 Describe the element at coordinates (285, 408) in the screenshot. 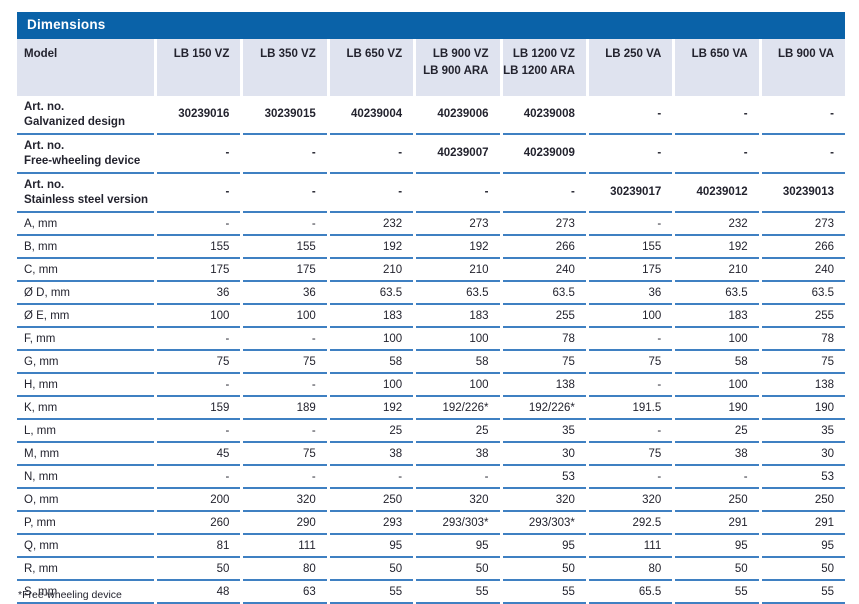

I see `cell-value: 189` at that location.